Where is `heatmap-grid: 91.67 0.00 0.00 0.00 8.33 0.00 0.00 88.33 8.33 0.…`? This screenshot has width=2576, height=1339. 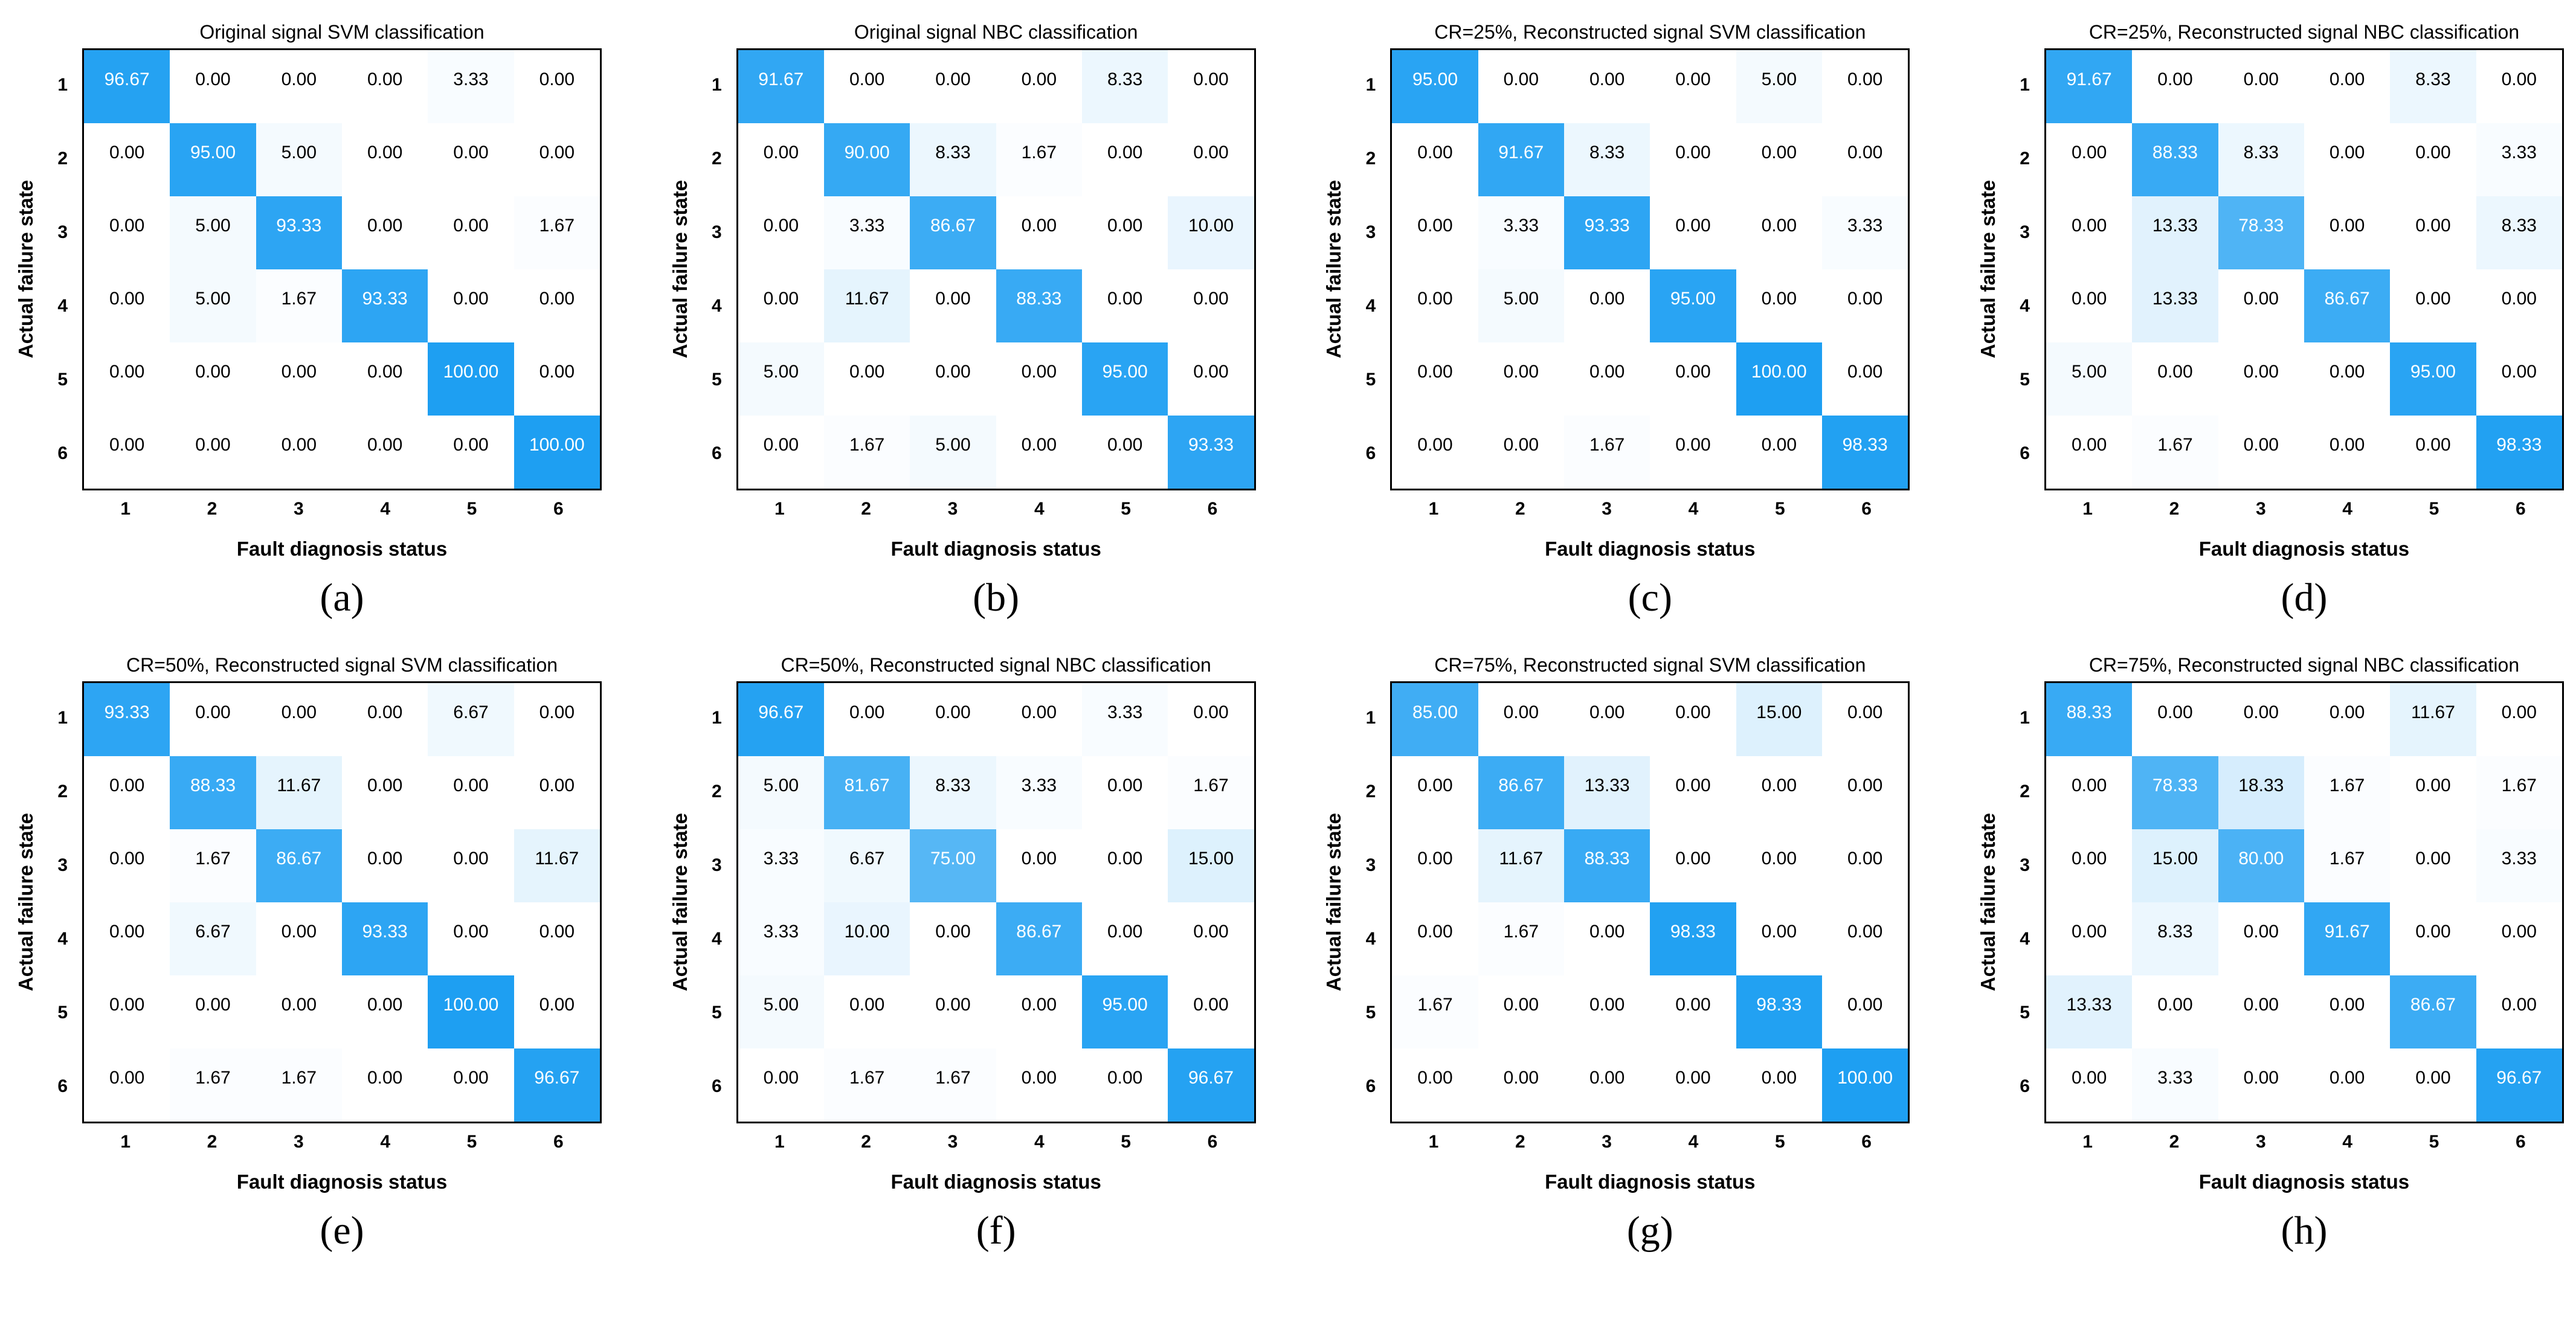
heatmap-grid: 91.67 0.00 0.00 0.00 8.33 0.00 0.00 88.33 8.33 0.… is located at coordinates (2304, 269).